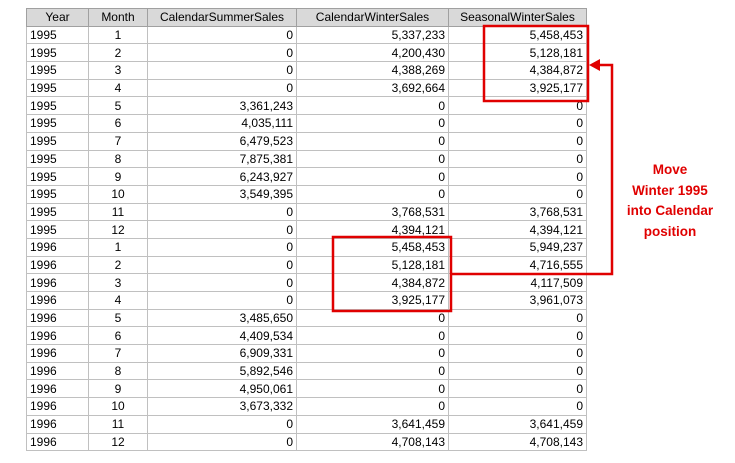 Image resolution: width=735 pixels, height=463 pixels. I want to click on table-cell: 7,875,381, so click(222, 159).